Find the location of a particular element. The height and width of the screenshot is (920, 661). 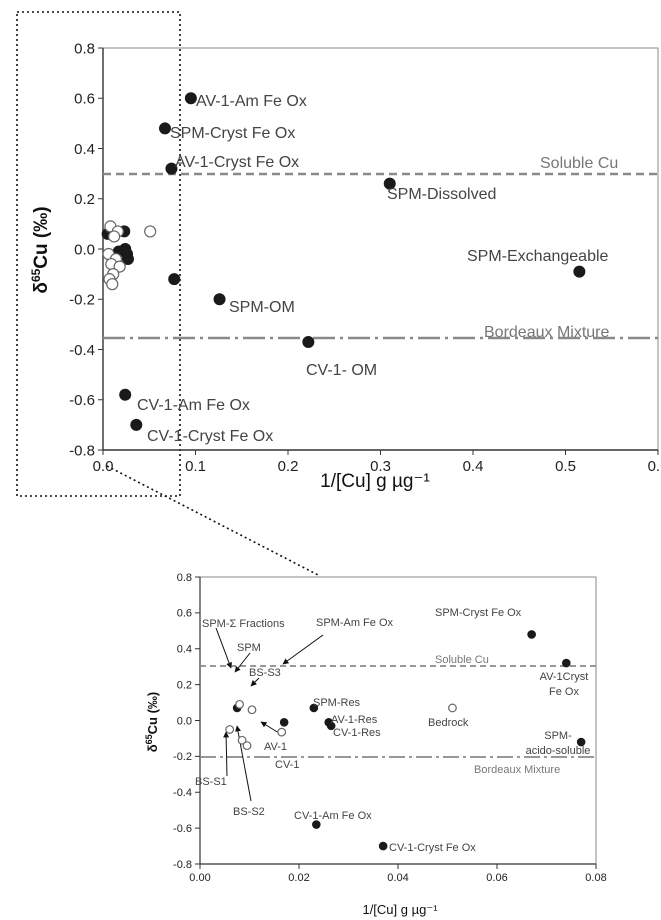

top-x-tick-label: 0.6 is located at coordinates (654, 466).